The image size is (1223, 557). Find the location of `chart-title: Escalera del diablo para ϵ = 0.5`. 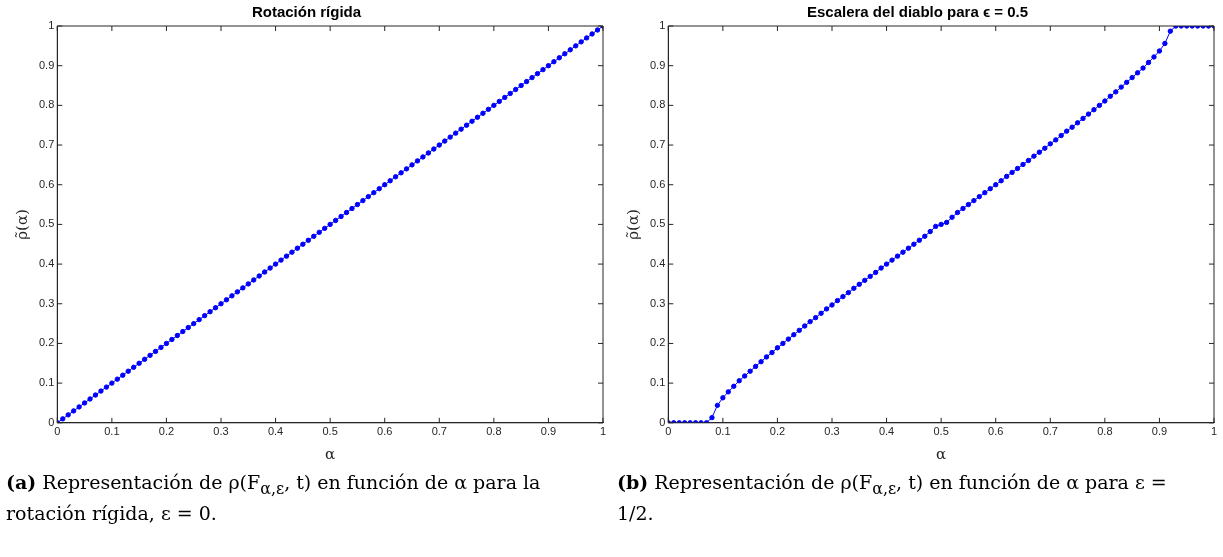

chart-title: Escalera del diablo para ϵ = 0.5 is located at coordinates (917, 12).